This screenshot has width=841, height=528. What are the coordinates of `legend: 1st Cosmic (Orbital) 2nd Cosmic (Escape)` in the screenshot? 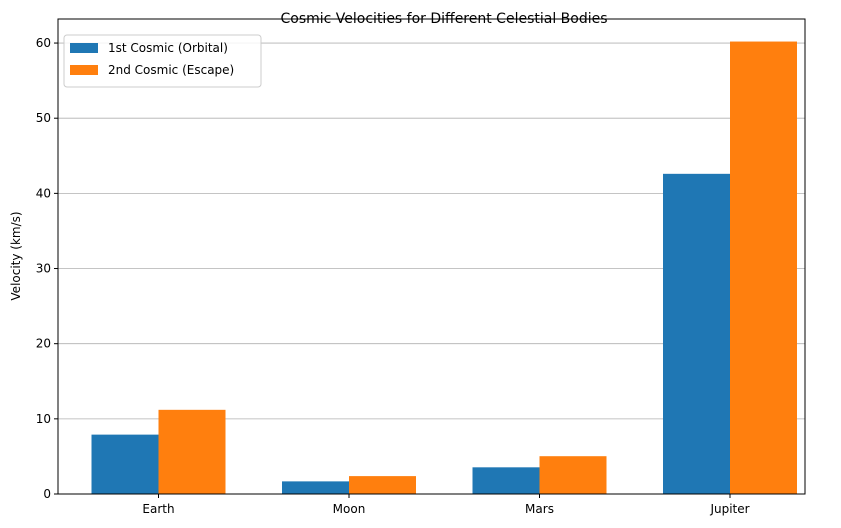 It's located at (162, 61).